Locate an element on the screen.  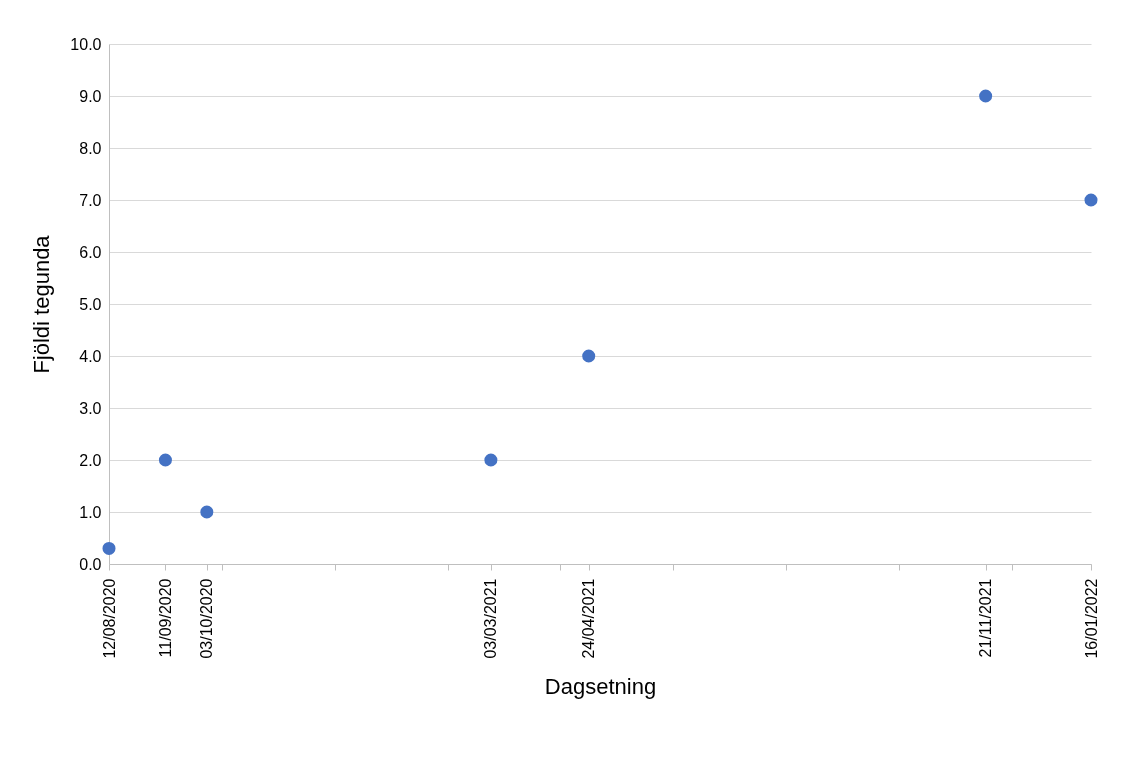
y-tick-label: 5.0 is located at coordinates (90, 304).